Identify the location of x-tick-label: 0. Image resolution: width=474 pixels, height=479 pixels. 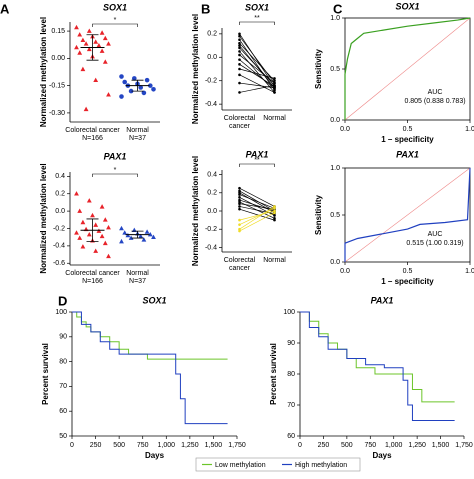
(72, 445).